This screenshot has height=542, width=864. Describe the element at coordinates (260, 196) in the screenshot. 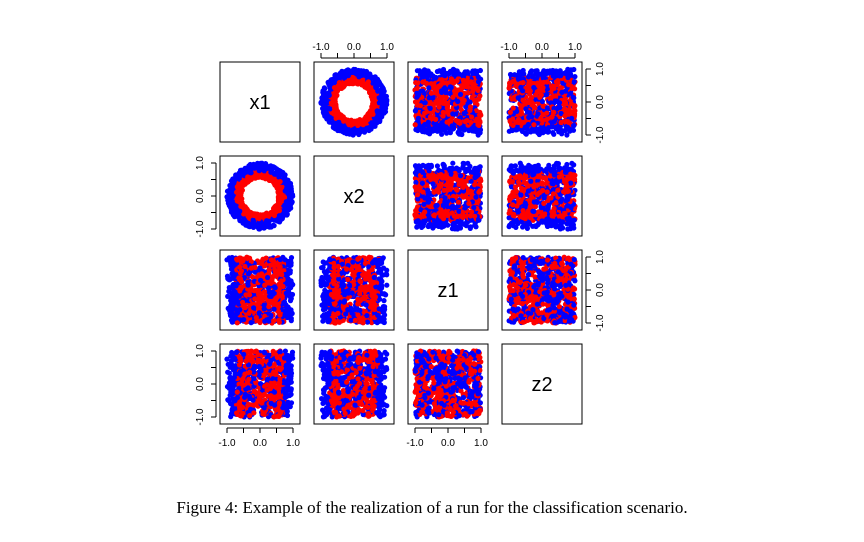

I see `panel-x2-x1` at that location.